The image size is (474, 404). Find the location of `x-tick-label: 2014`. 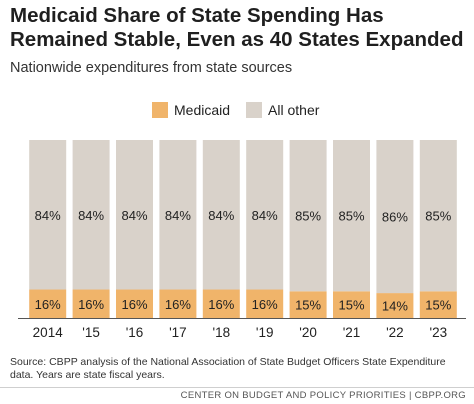

x-tick-label: 2014 is located at coordinates (48, 332).